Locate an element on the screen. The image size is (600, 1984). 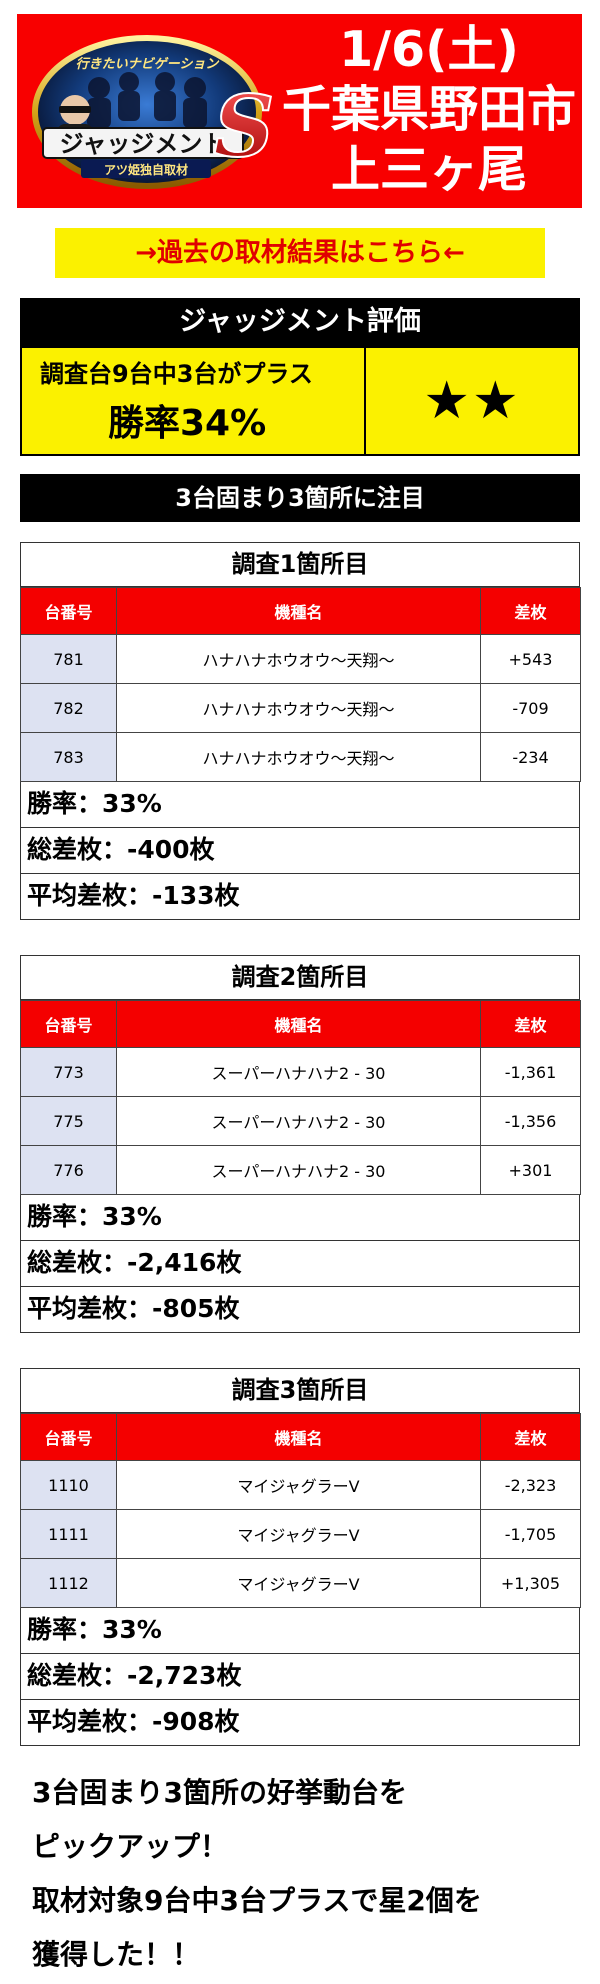
header-area: 上三ヶ尾 is located at coordinates (428, 169).